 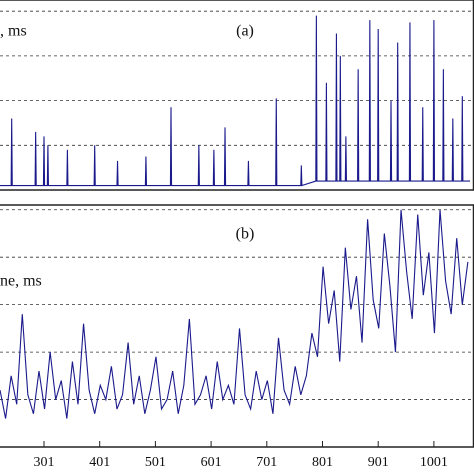 What do you see at coordinates (245, 31) in the screenshot?
I see `panel-label: (a)` at bounding box center [245, 31].